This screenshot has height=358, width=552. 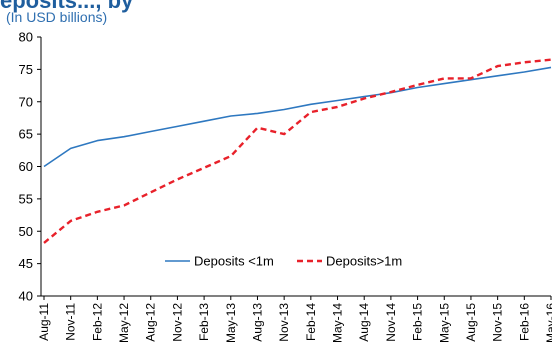 What do you see at coordinates (67, 6) in the screenshot?
I see `chart-title-fragment: eposits..., by` at bounding box center [67, 6].